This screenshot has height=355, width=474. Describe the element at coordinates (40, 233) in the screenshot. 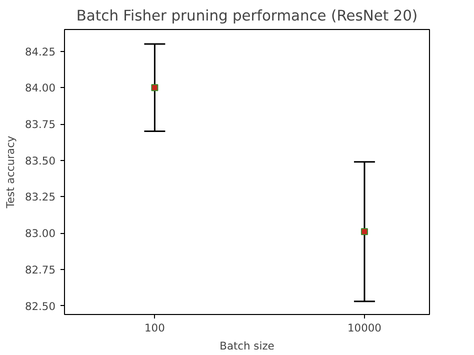

I see `y-tick-label: 83.00` at that location.